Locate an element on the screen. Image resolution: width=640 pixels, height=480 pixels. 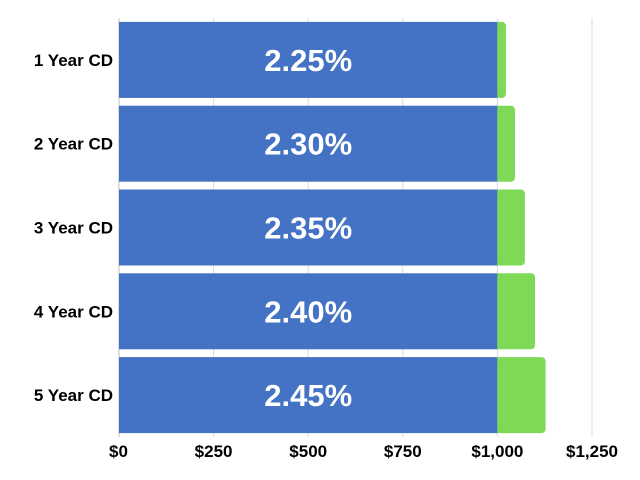
value-axis: $0 $250 $500 $750 $1,000 $1,250 is located at coordinates (363, 451).